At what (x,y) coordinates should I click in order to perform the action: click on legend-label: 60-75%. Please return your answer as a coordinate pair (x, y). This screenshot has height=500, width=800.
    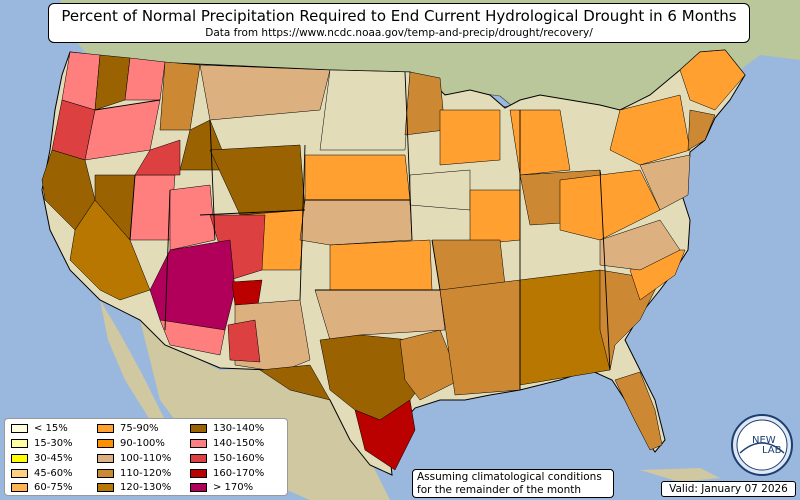
    Looking at the image, I should click on (53, 487).